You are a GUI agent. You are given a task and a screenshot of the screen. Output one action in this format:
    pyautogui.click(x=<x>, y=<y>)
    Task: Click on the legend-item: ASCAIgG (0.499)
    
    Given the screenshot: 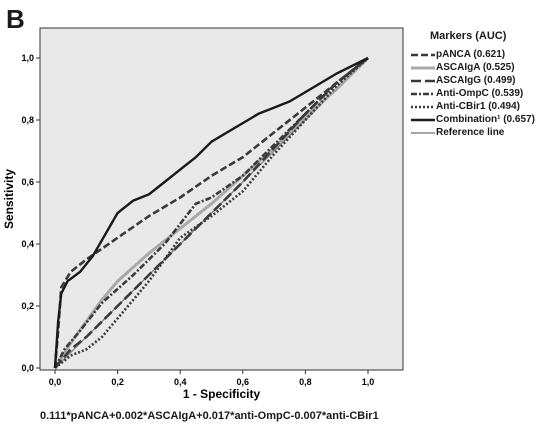 What is the action you would take?
    pyautogui.click(x=472, y=80)
    